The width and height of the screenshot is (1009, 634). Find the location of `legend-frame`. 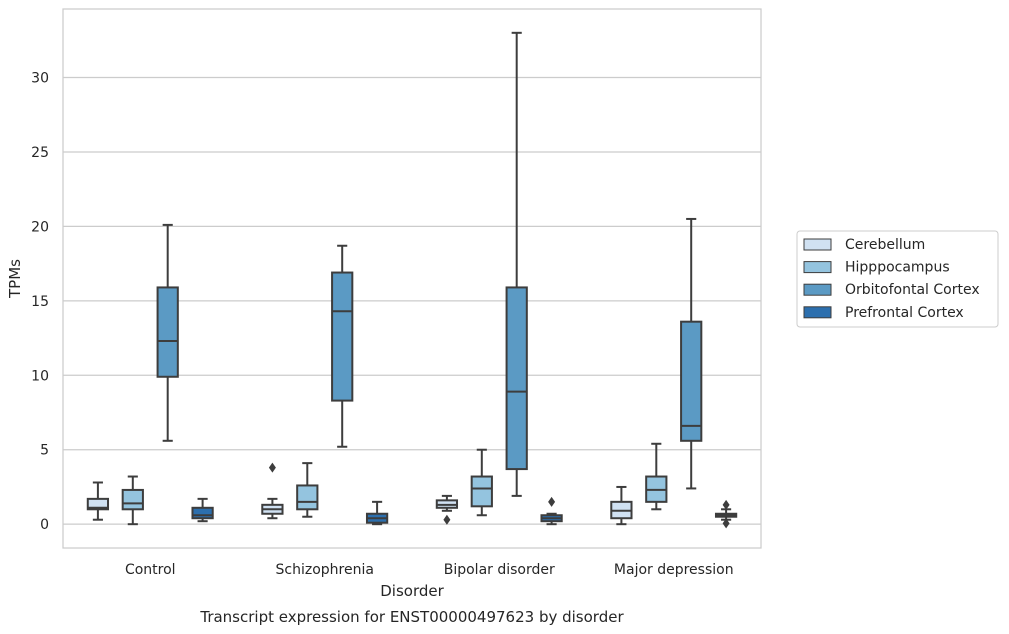

legend-frame is located at coordinates (897, 279).